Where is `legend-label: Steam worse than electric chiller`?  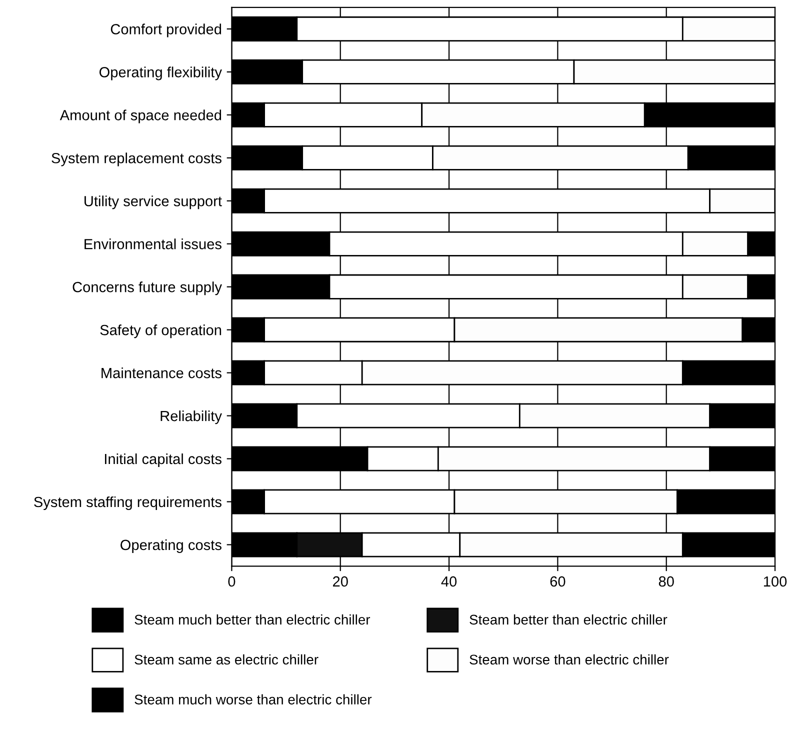 legend-label: Steam worse than electric chiller is located at coordinates (569, 659).